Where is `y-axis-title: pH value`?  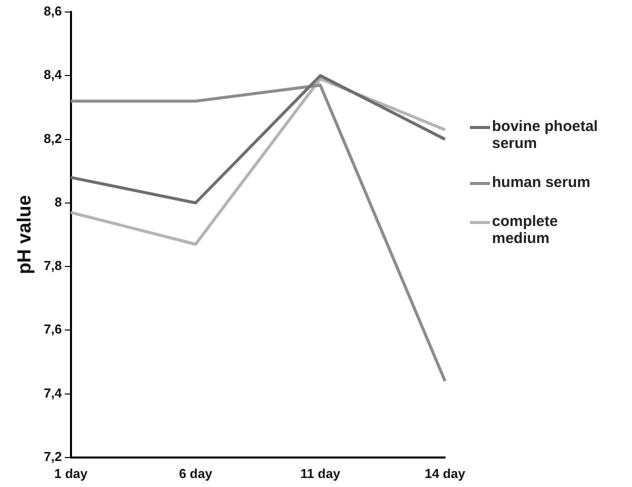
y-axis-title: pH value is located at coordinates (25, 234).